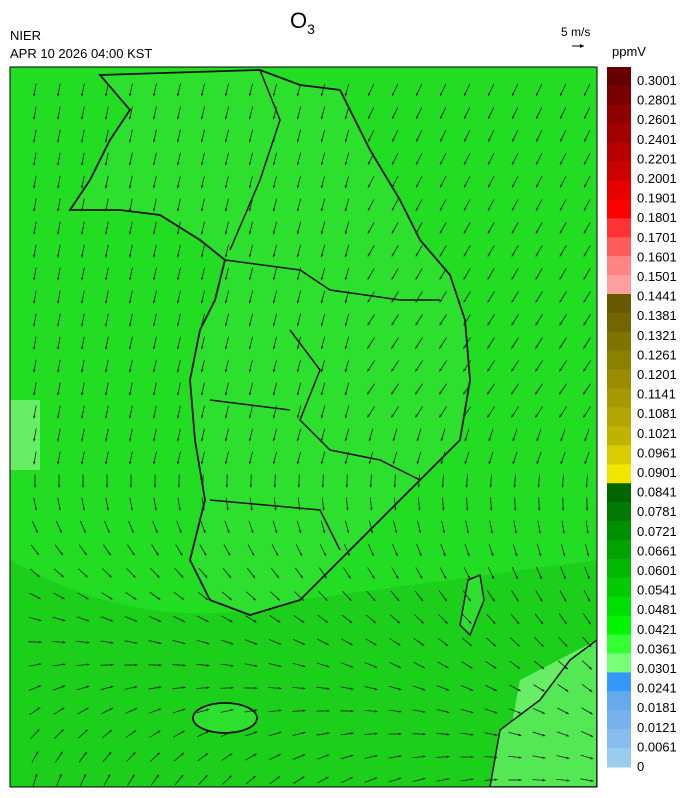 The width and height of the screenshot is (692, 798). I want to click on colorbar-label: 0.1601, so click(657, 256).